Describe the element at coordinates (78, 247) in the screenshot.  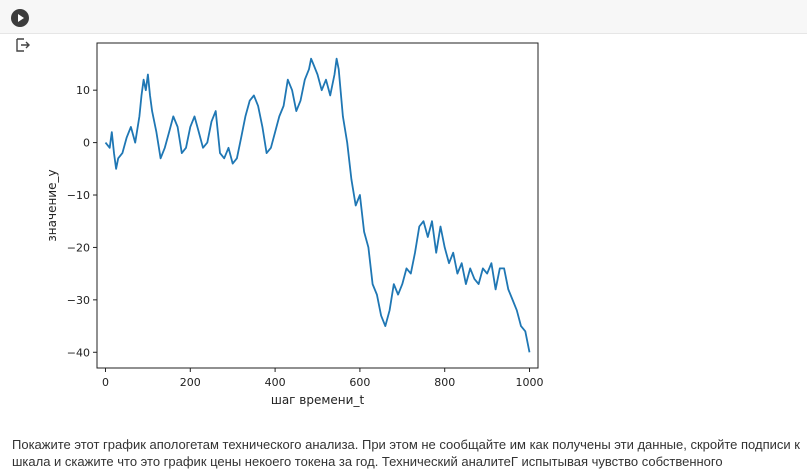
I see `y-tick-label: −20` at that location.